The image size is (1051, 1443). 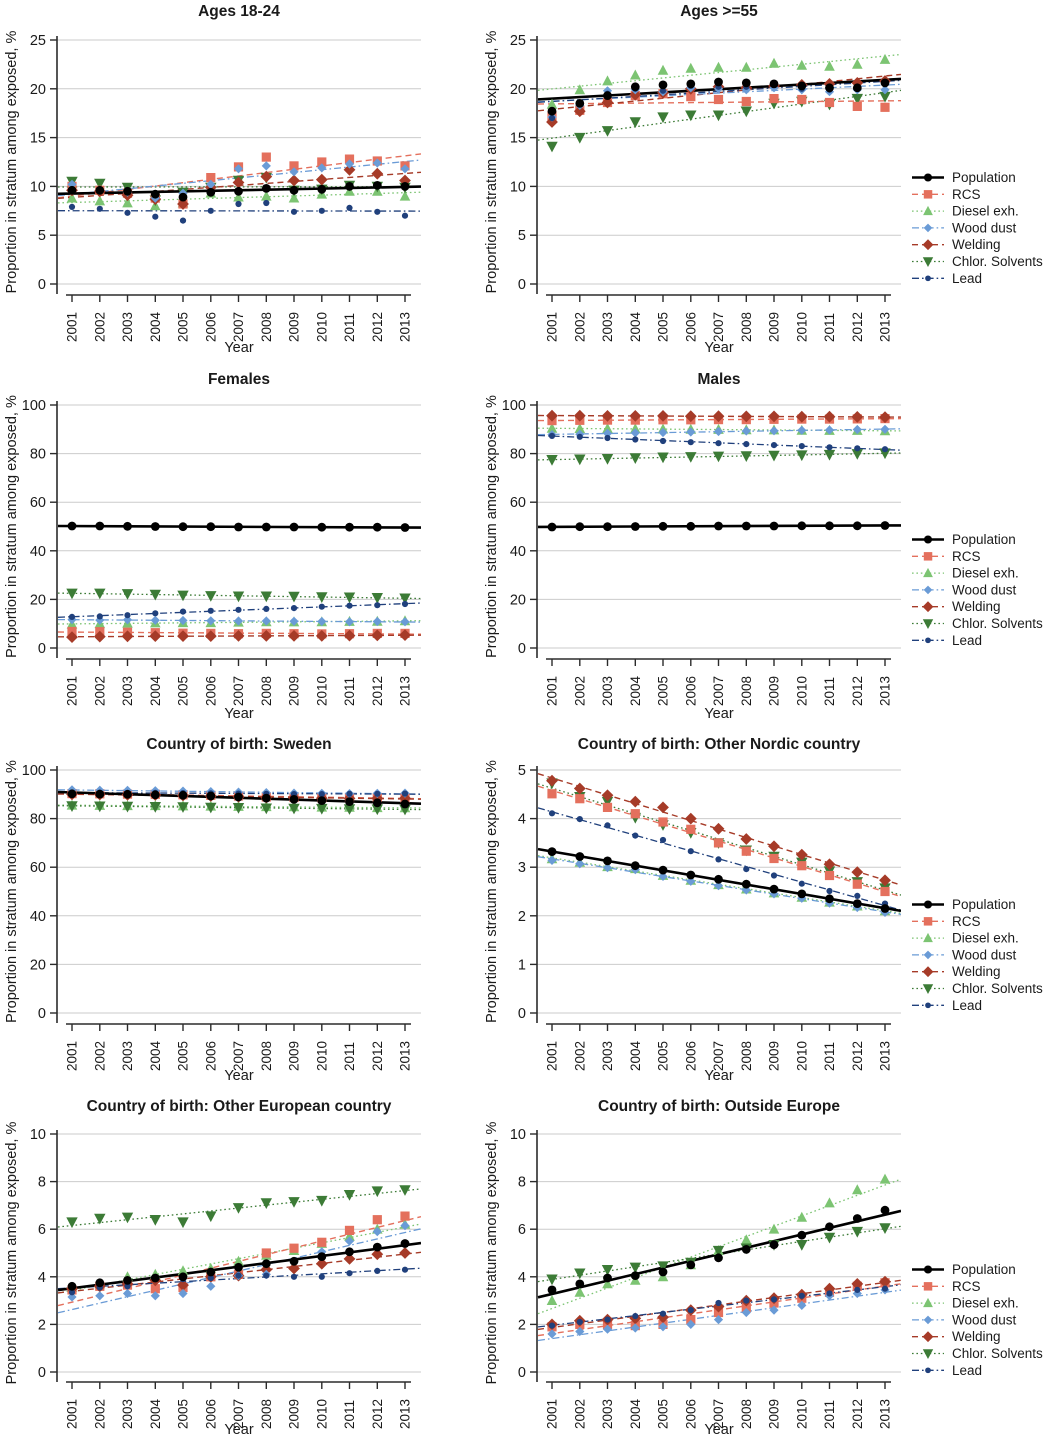 What do you see at coordinates (718, 843) in the screenshot?
I see `series-rcs` at bounding box center [718, 843].